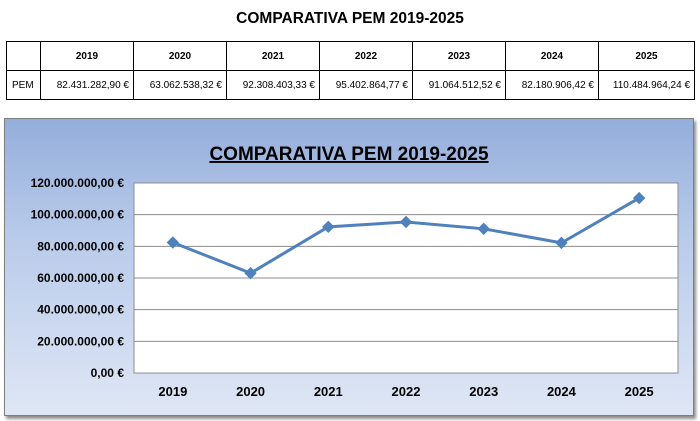 The image size is (700, 421). I want to click on pem-value-cell: 110.484.964,24 €, so click(646, 85).